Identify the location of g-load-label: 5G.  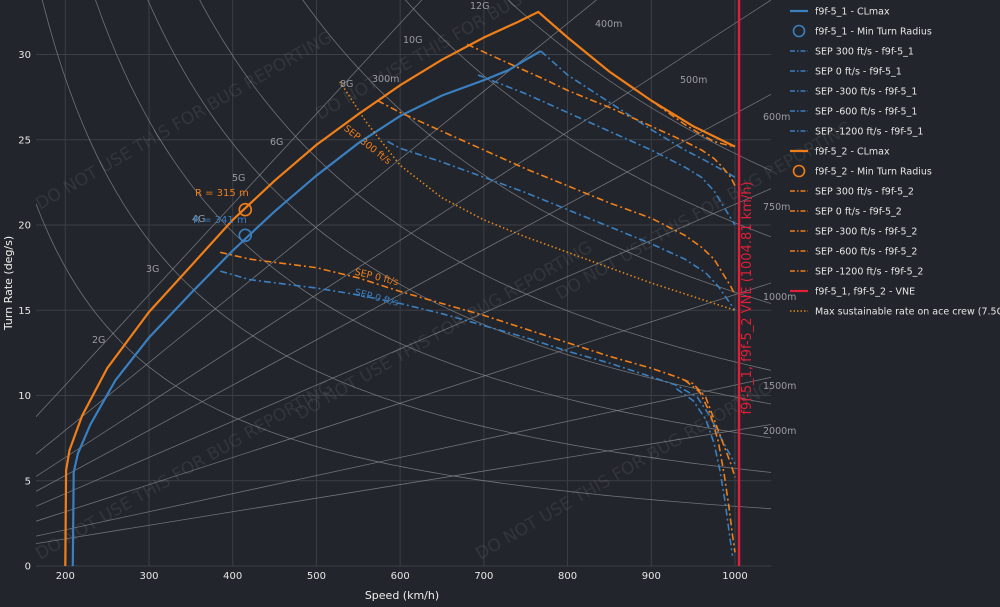
(238, 178).